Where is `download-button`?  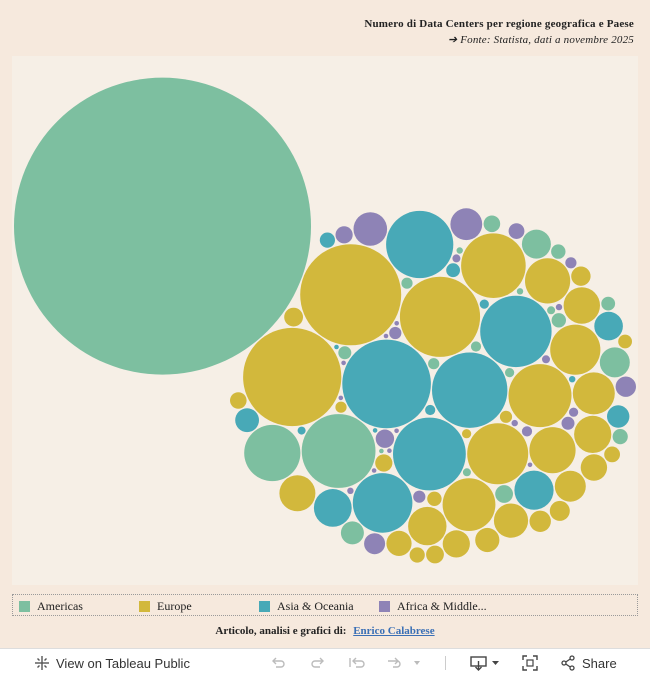
download-button is located at coordinates (486, 663).